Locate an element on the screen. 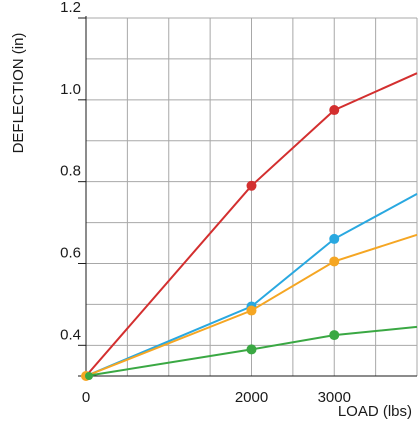  y-tick-label: 1.0 is located at coordinates (70, 89).